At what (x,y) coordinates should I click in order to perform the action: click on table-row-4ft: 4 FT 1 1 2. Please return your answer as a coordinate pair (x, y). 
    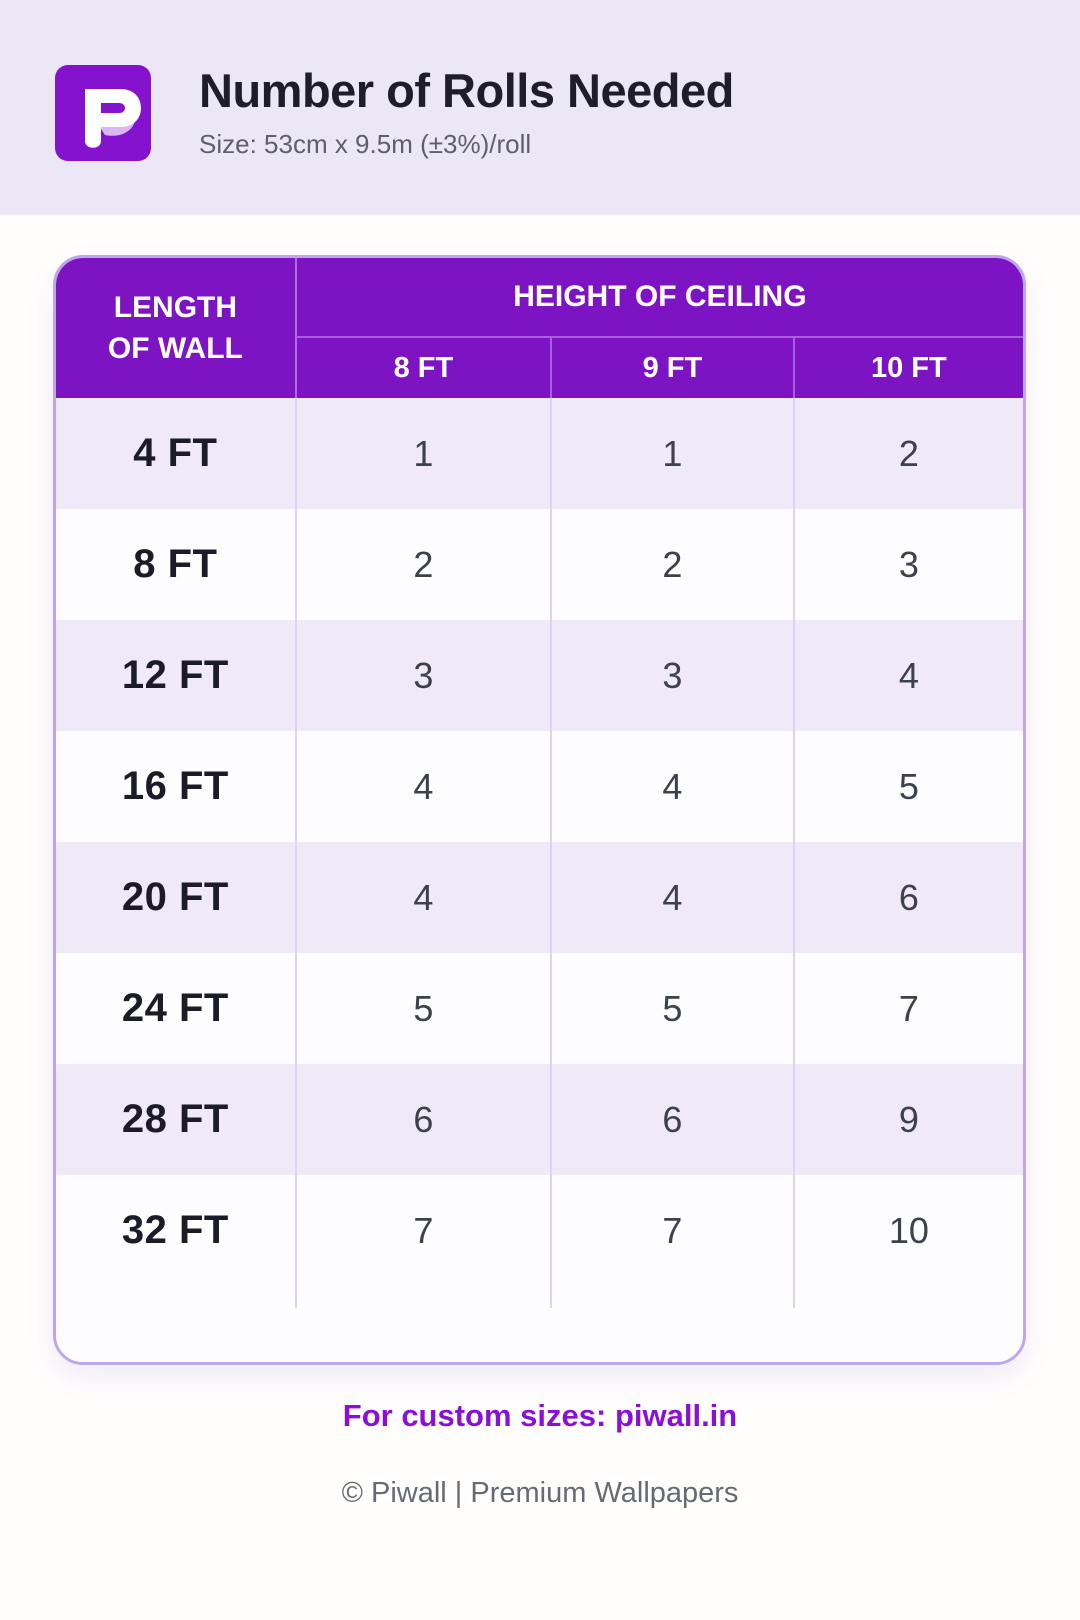
    Looking at the image, I should click on (539, 453).